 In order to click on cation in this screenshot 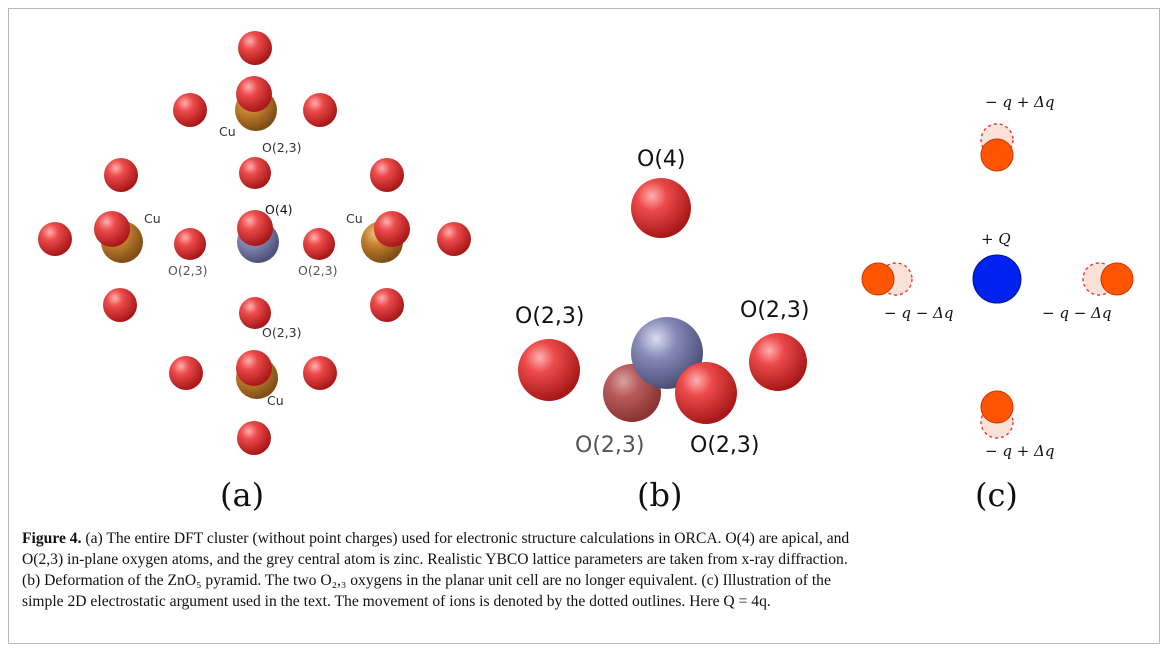, I will do `click(997, 279)`.